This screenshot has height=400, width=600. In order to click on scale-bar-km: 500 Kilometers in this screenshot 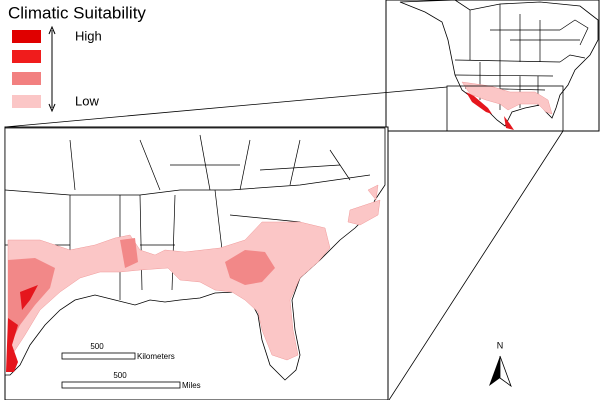, I will do `click(118, 351)`.